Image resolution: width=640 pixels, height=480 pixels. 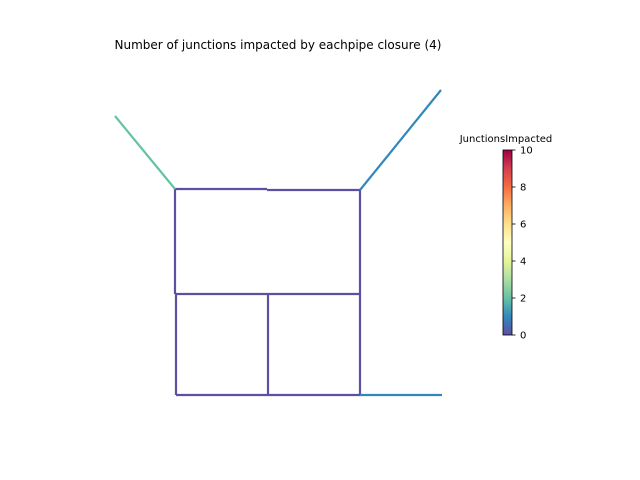 I want to click on pipe-top-right-branch, so click(x=400, y=140).